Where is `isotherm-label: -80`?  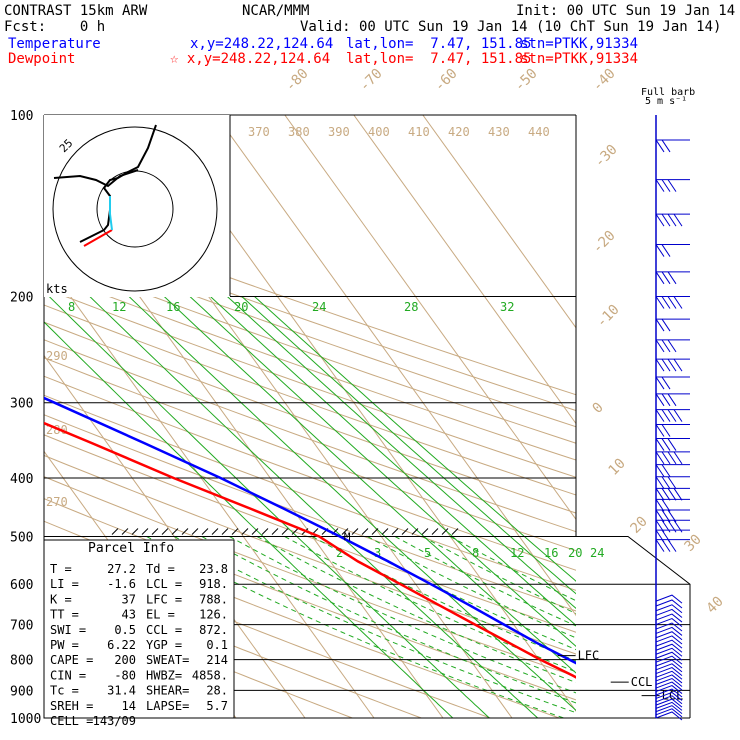 isotherm-label: -80 is located at coordinates (297, 80).